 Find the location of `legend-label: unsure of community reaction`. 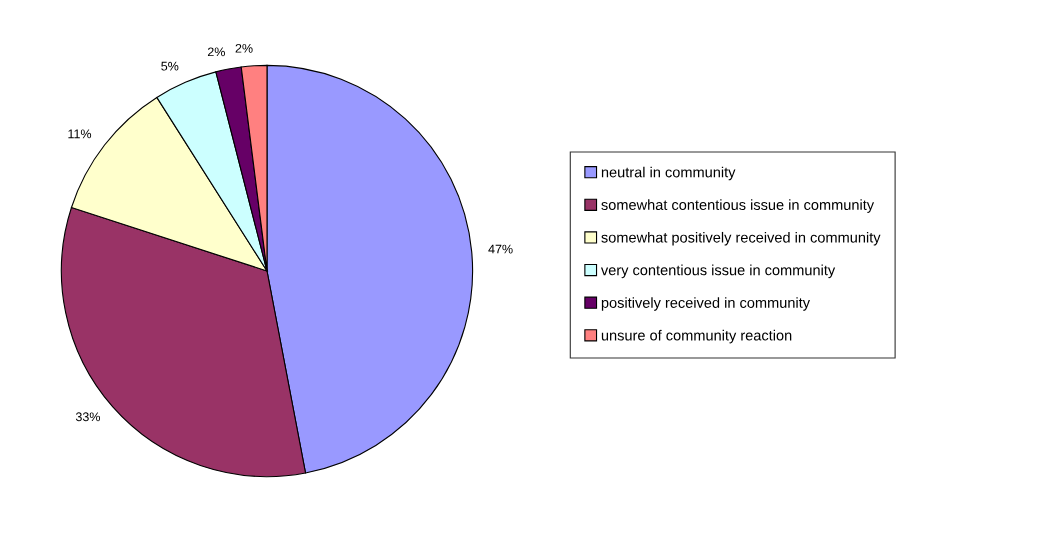

legend-label: unsure of community reaction is located at coordinates (696, 336).